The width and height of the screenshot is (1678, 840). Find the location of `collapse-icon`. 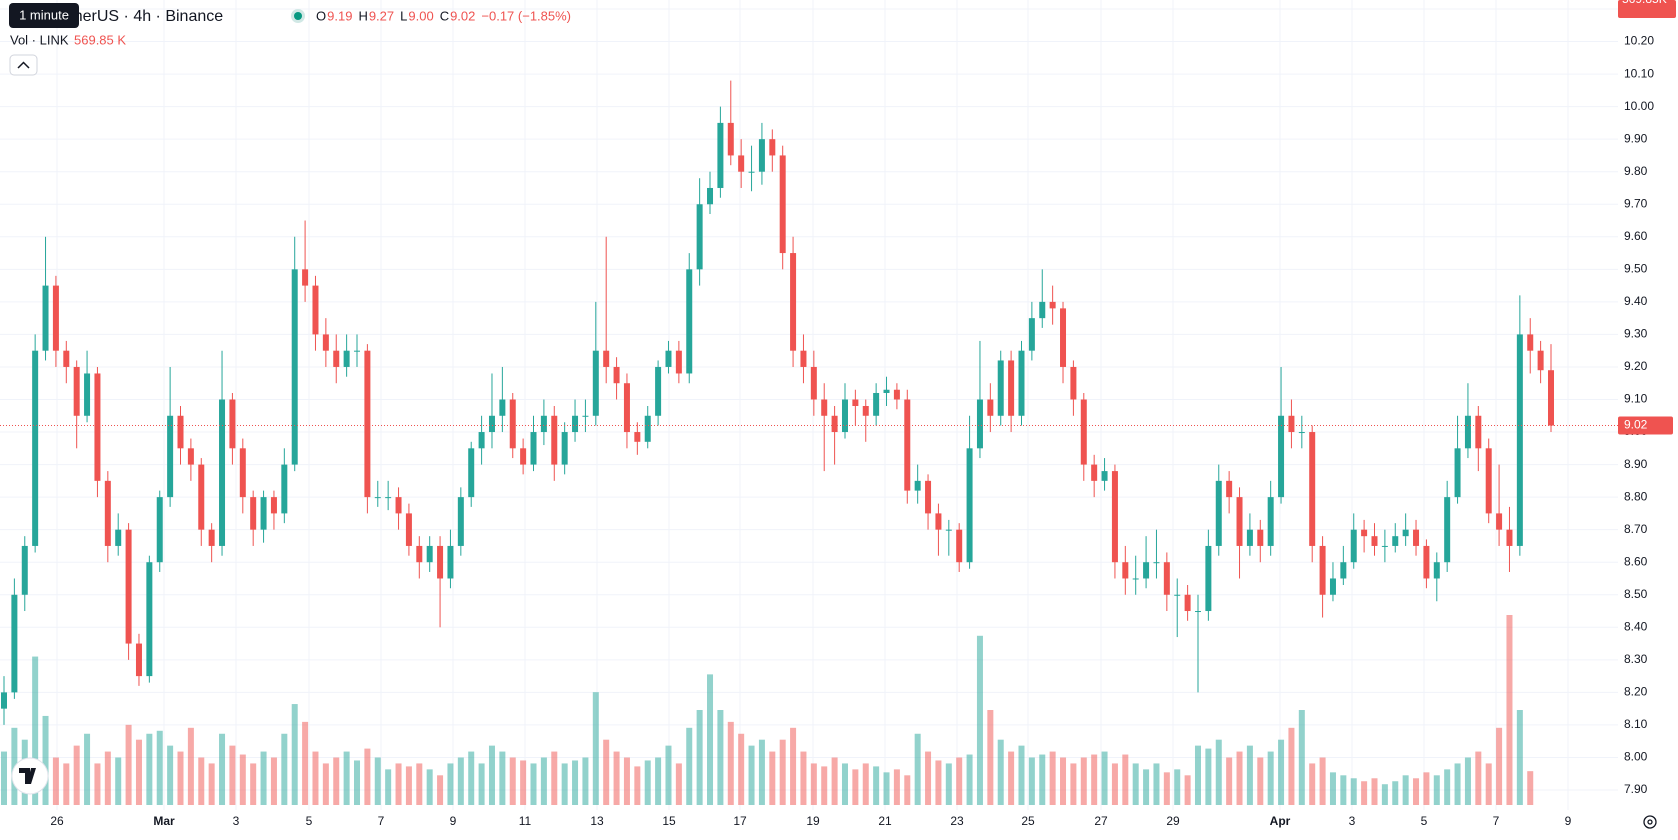

collapse-icon is located at coordinates (23, 65).